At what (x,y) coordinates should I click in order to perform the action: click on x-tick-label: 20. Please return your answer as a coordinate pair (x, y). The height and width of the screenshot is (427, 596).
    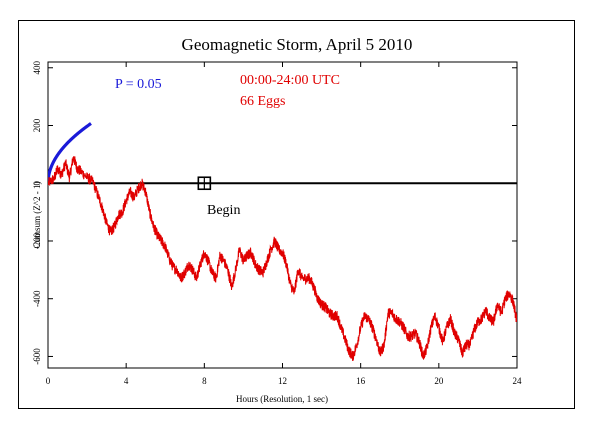
    Looking at the image, I should click on (439, 381).